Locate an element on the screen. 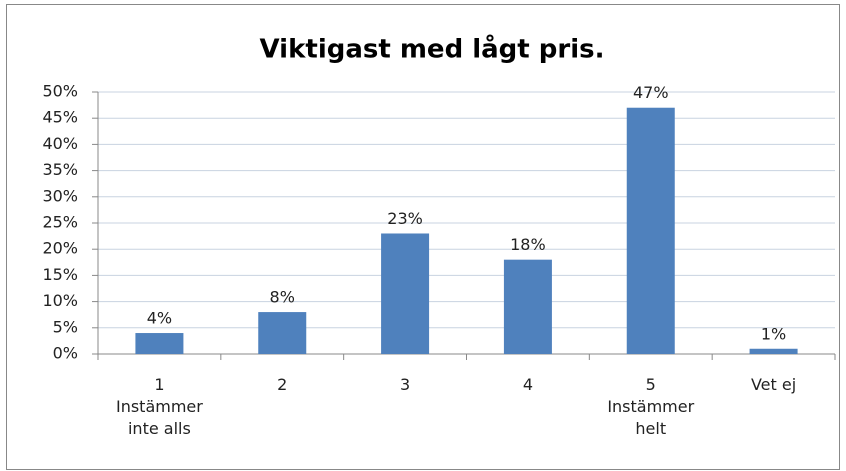  x-tick-label: 4 is located at coordinates (527, 384).